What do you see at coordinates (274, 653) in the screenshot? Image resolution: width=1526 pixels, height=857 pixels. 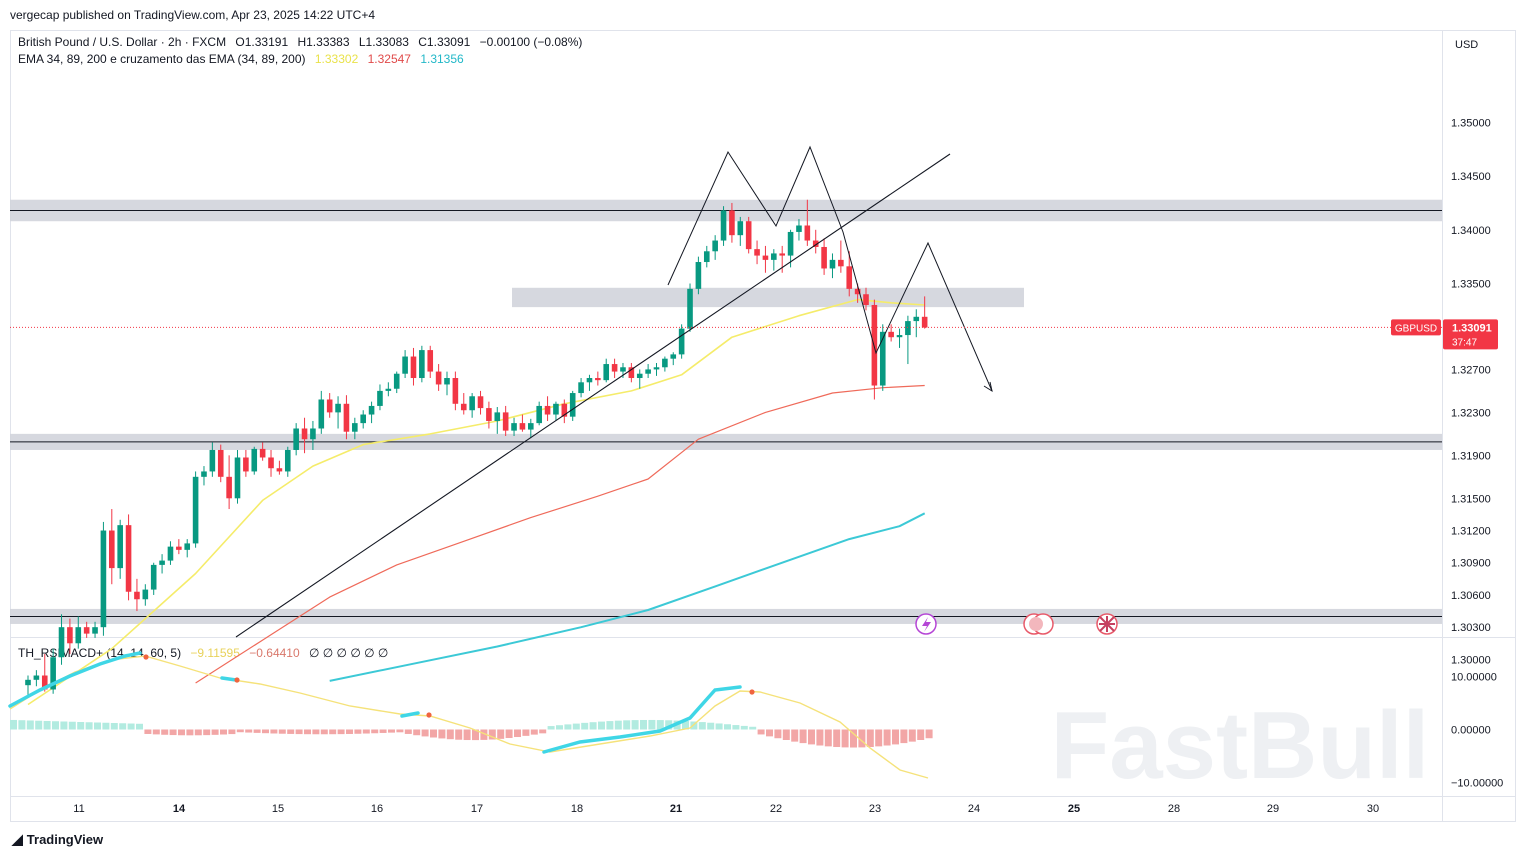 I see `oscillator-value-2: −0.64410` at bounding box center [274, 653].